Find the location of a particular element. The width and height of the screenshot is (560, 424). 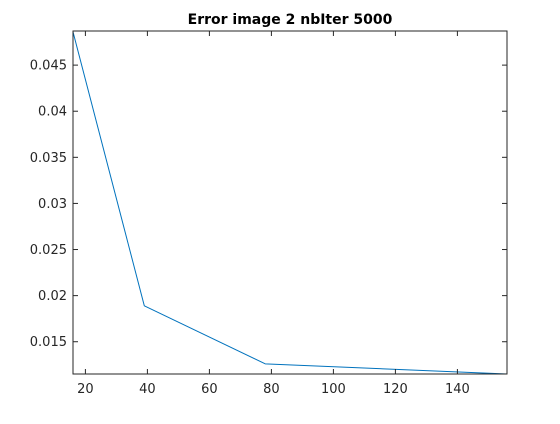

x-tick-label: 140 is located at coordinates (457, 389).